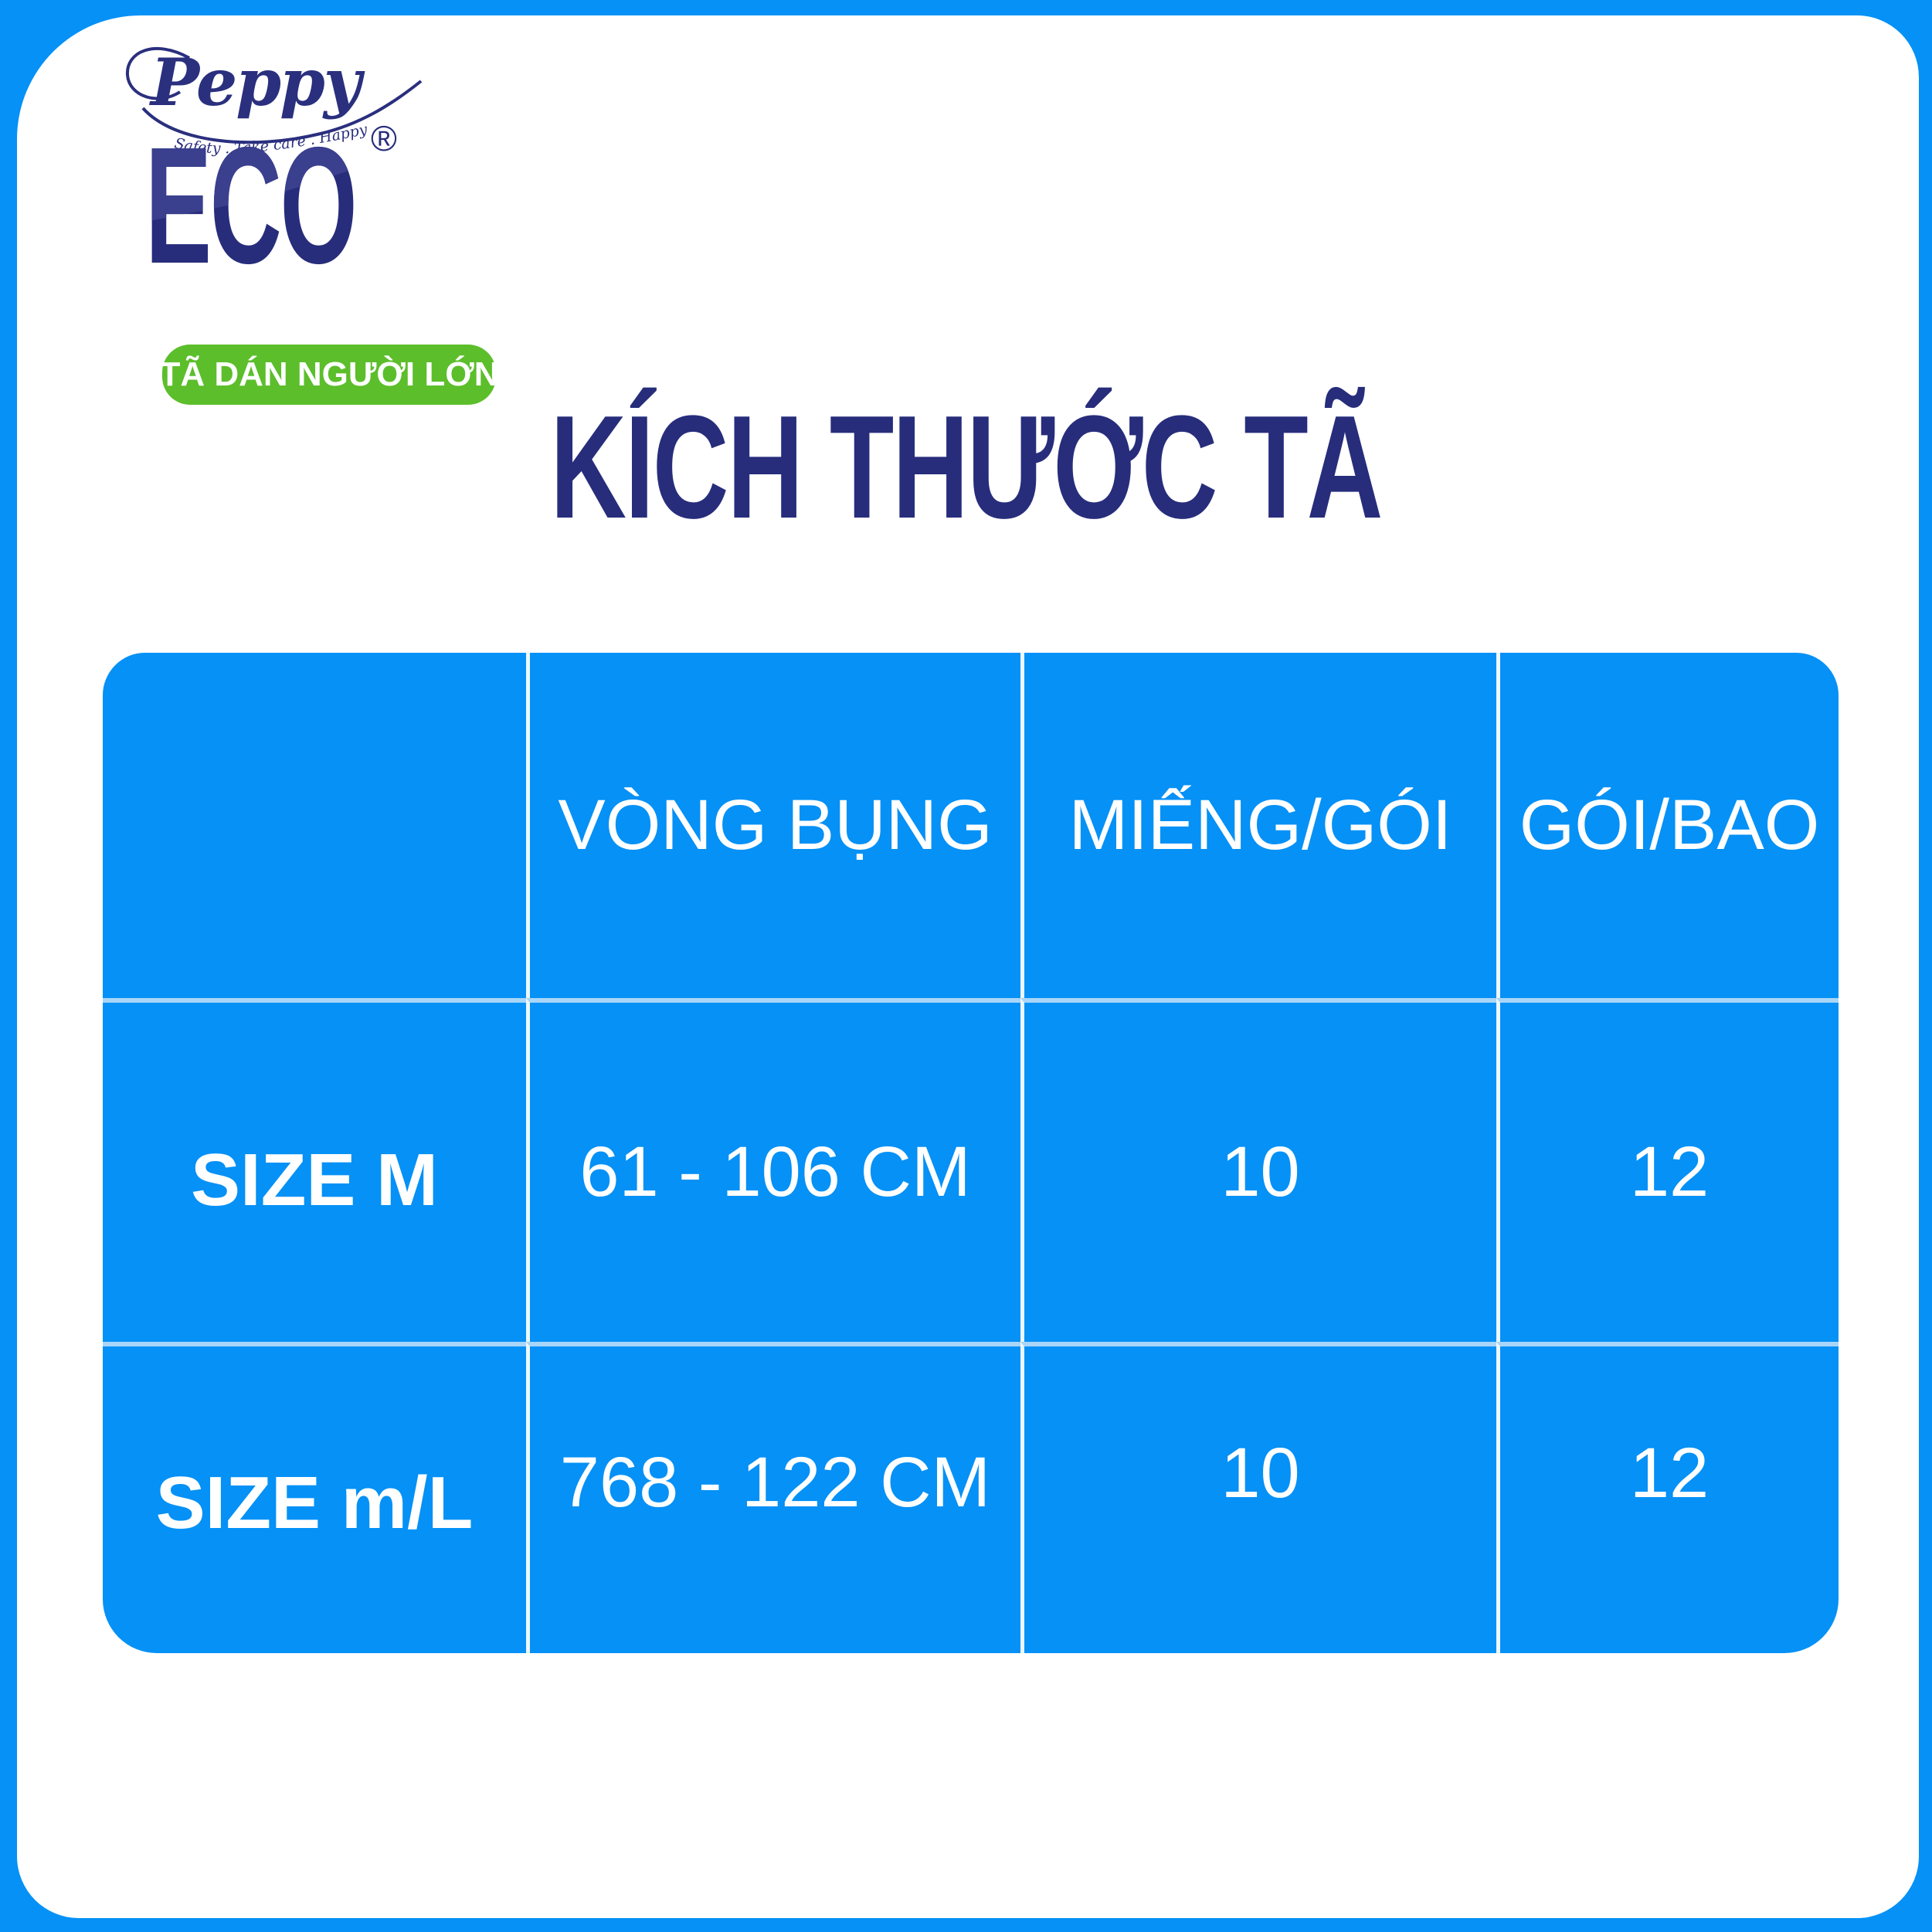 This screenshot has width=1932, height=1932. Describe the element at coordinates (271, 139) in the screenshot. I see `peppy-tagline: Safety . Take care . Happy` at that location.